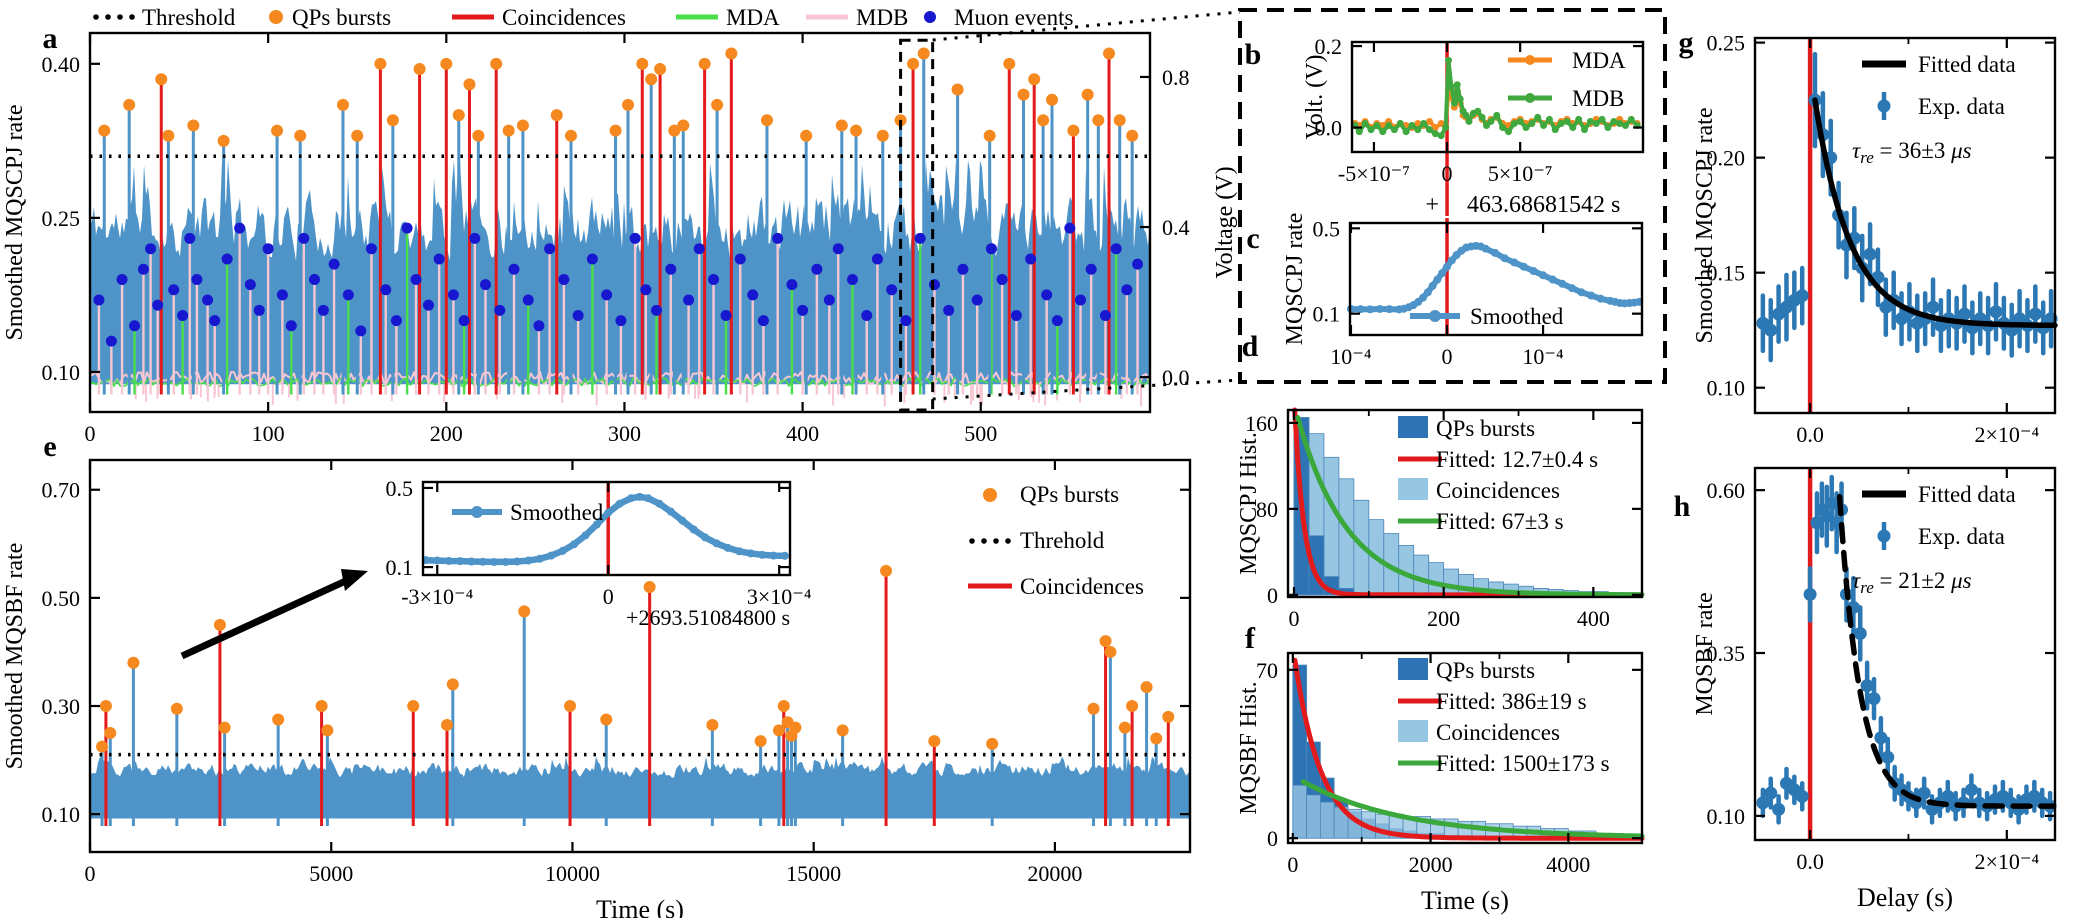 This screenshot has width=2080, height=918. I want to click on x-tick-label: 10⁻⁴, so click(1543, 356).